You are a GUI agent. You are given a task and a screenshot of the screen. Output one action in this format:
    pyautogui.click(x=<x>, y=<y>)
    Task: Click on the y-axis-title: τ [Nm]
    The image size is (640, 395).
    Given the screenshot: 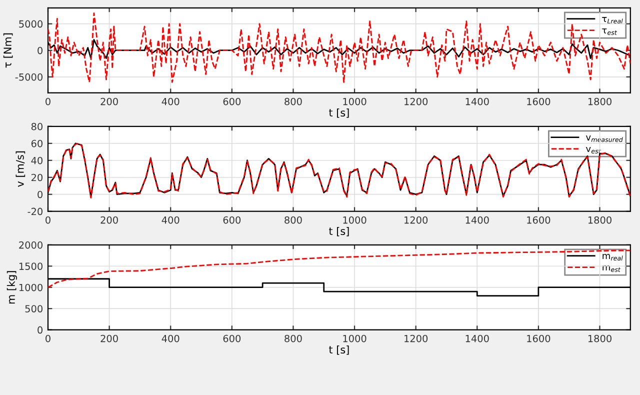 What is the action you would take?
    pyautogui.click(x=8, y=50)
    